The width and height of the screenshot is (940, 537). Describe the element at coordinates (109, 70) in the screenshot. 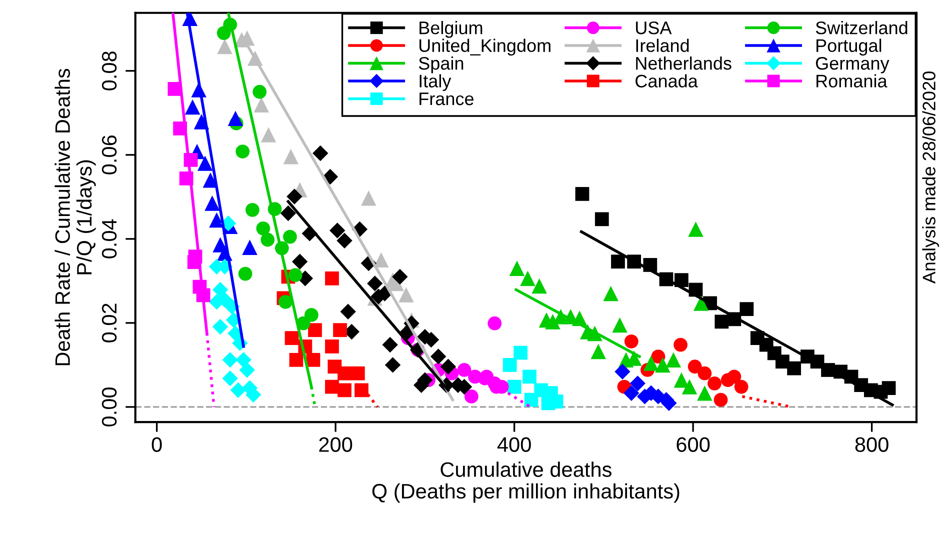

I see `y-tick-label: 0.08` at that location.